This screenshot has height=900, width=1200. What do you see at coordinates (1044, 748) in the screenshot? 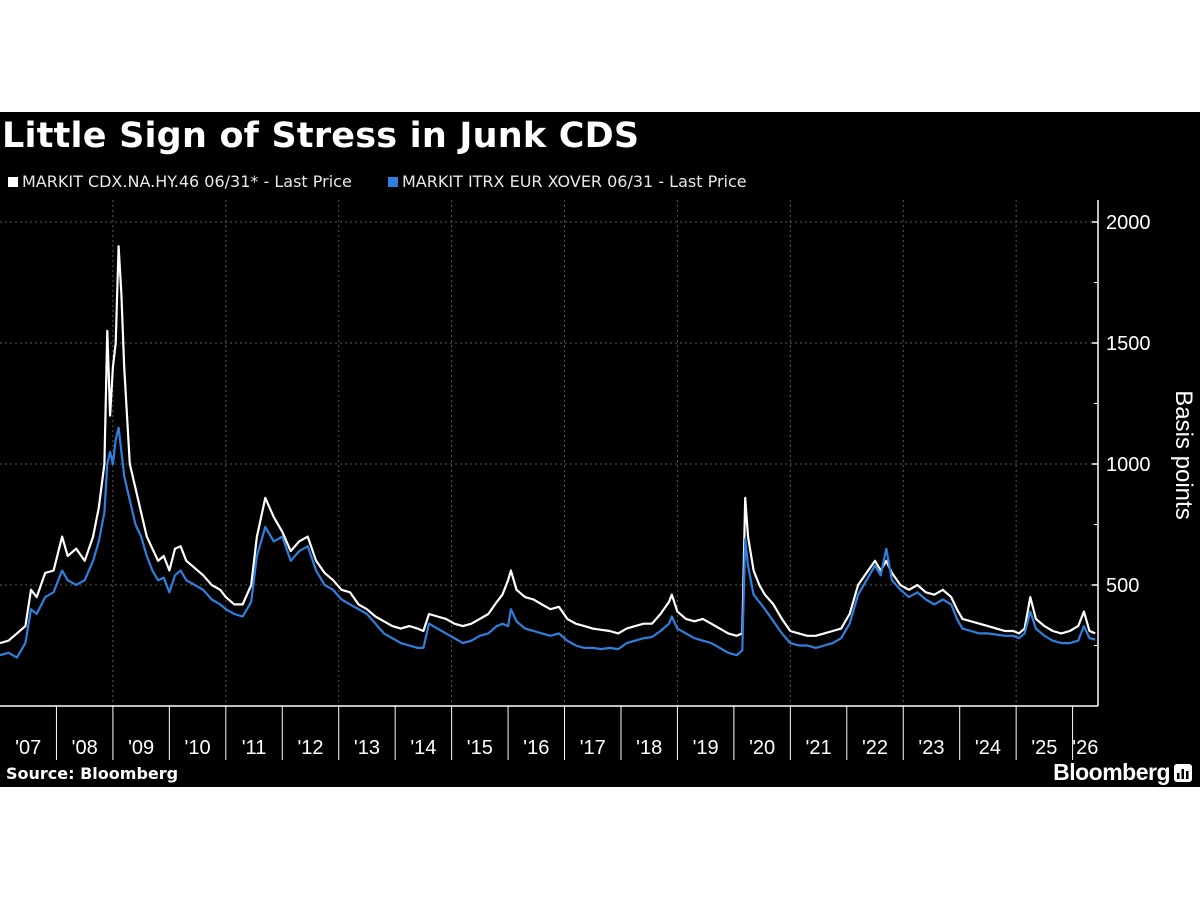
I see `x-tick-label: '25` at bounding box center [1044, 748].